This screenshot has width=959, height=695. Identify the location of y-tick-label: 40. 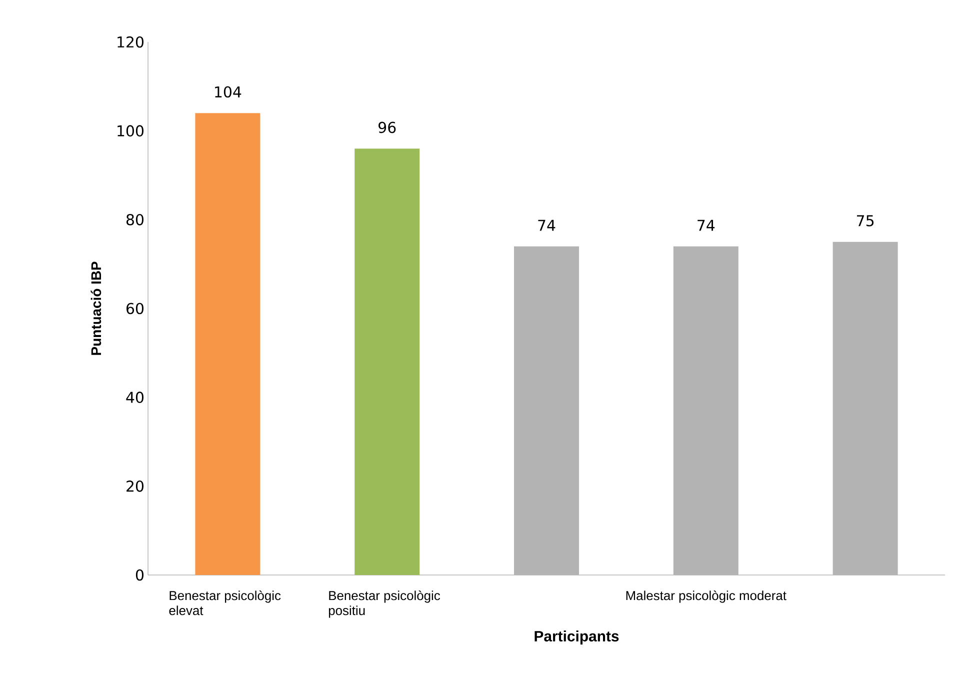
(135, 397).